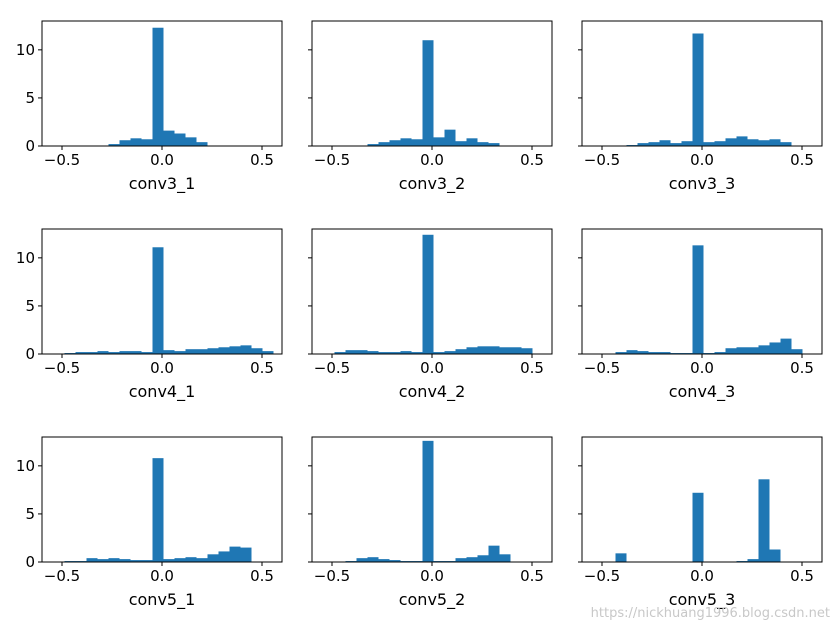 The width and height of the screenshot is (840, 633). Describe the element at coordinates (700, 523) in the screenshot. I see `subplot-conv5-3: −0.5 0.0 0.5 conv5_3` at that location.